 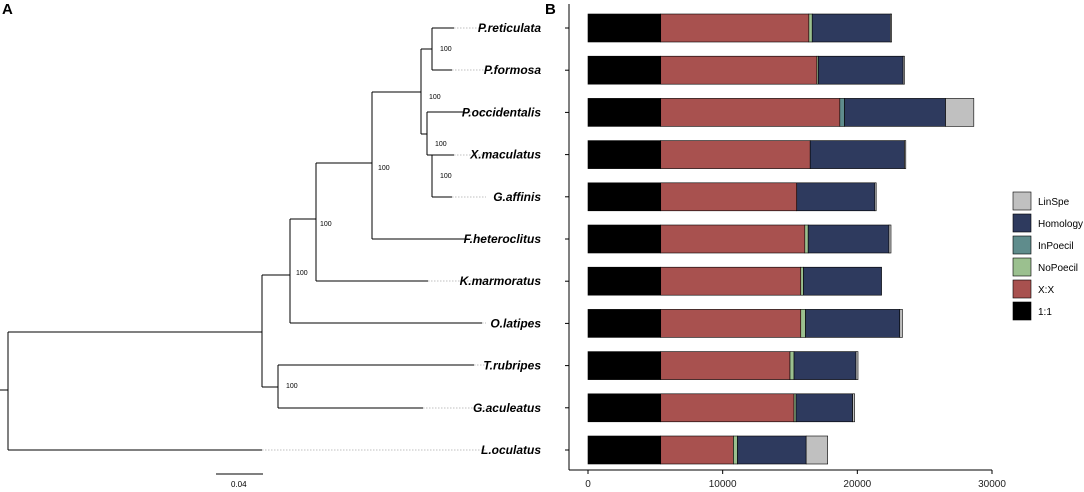 What do you see at coordinates (723, 484) in the screenshot?
I see `x-tick-label: 10000` at bounding box center [723, 484].